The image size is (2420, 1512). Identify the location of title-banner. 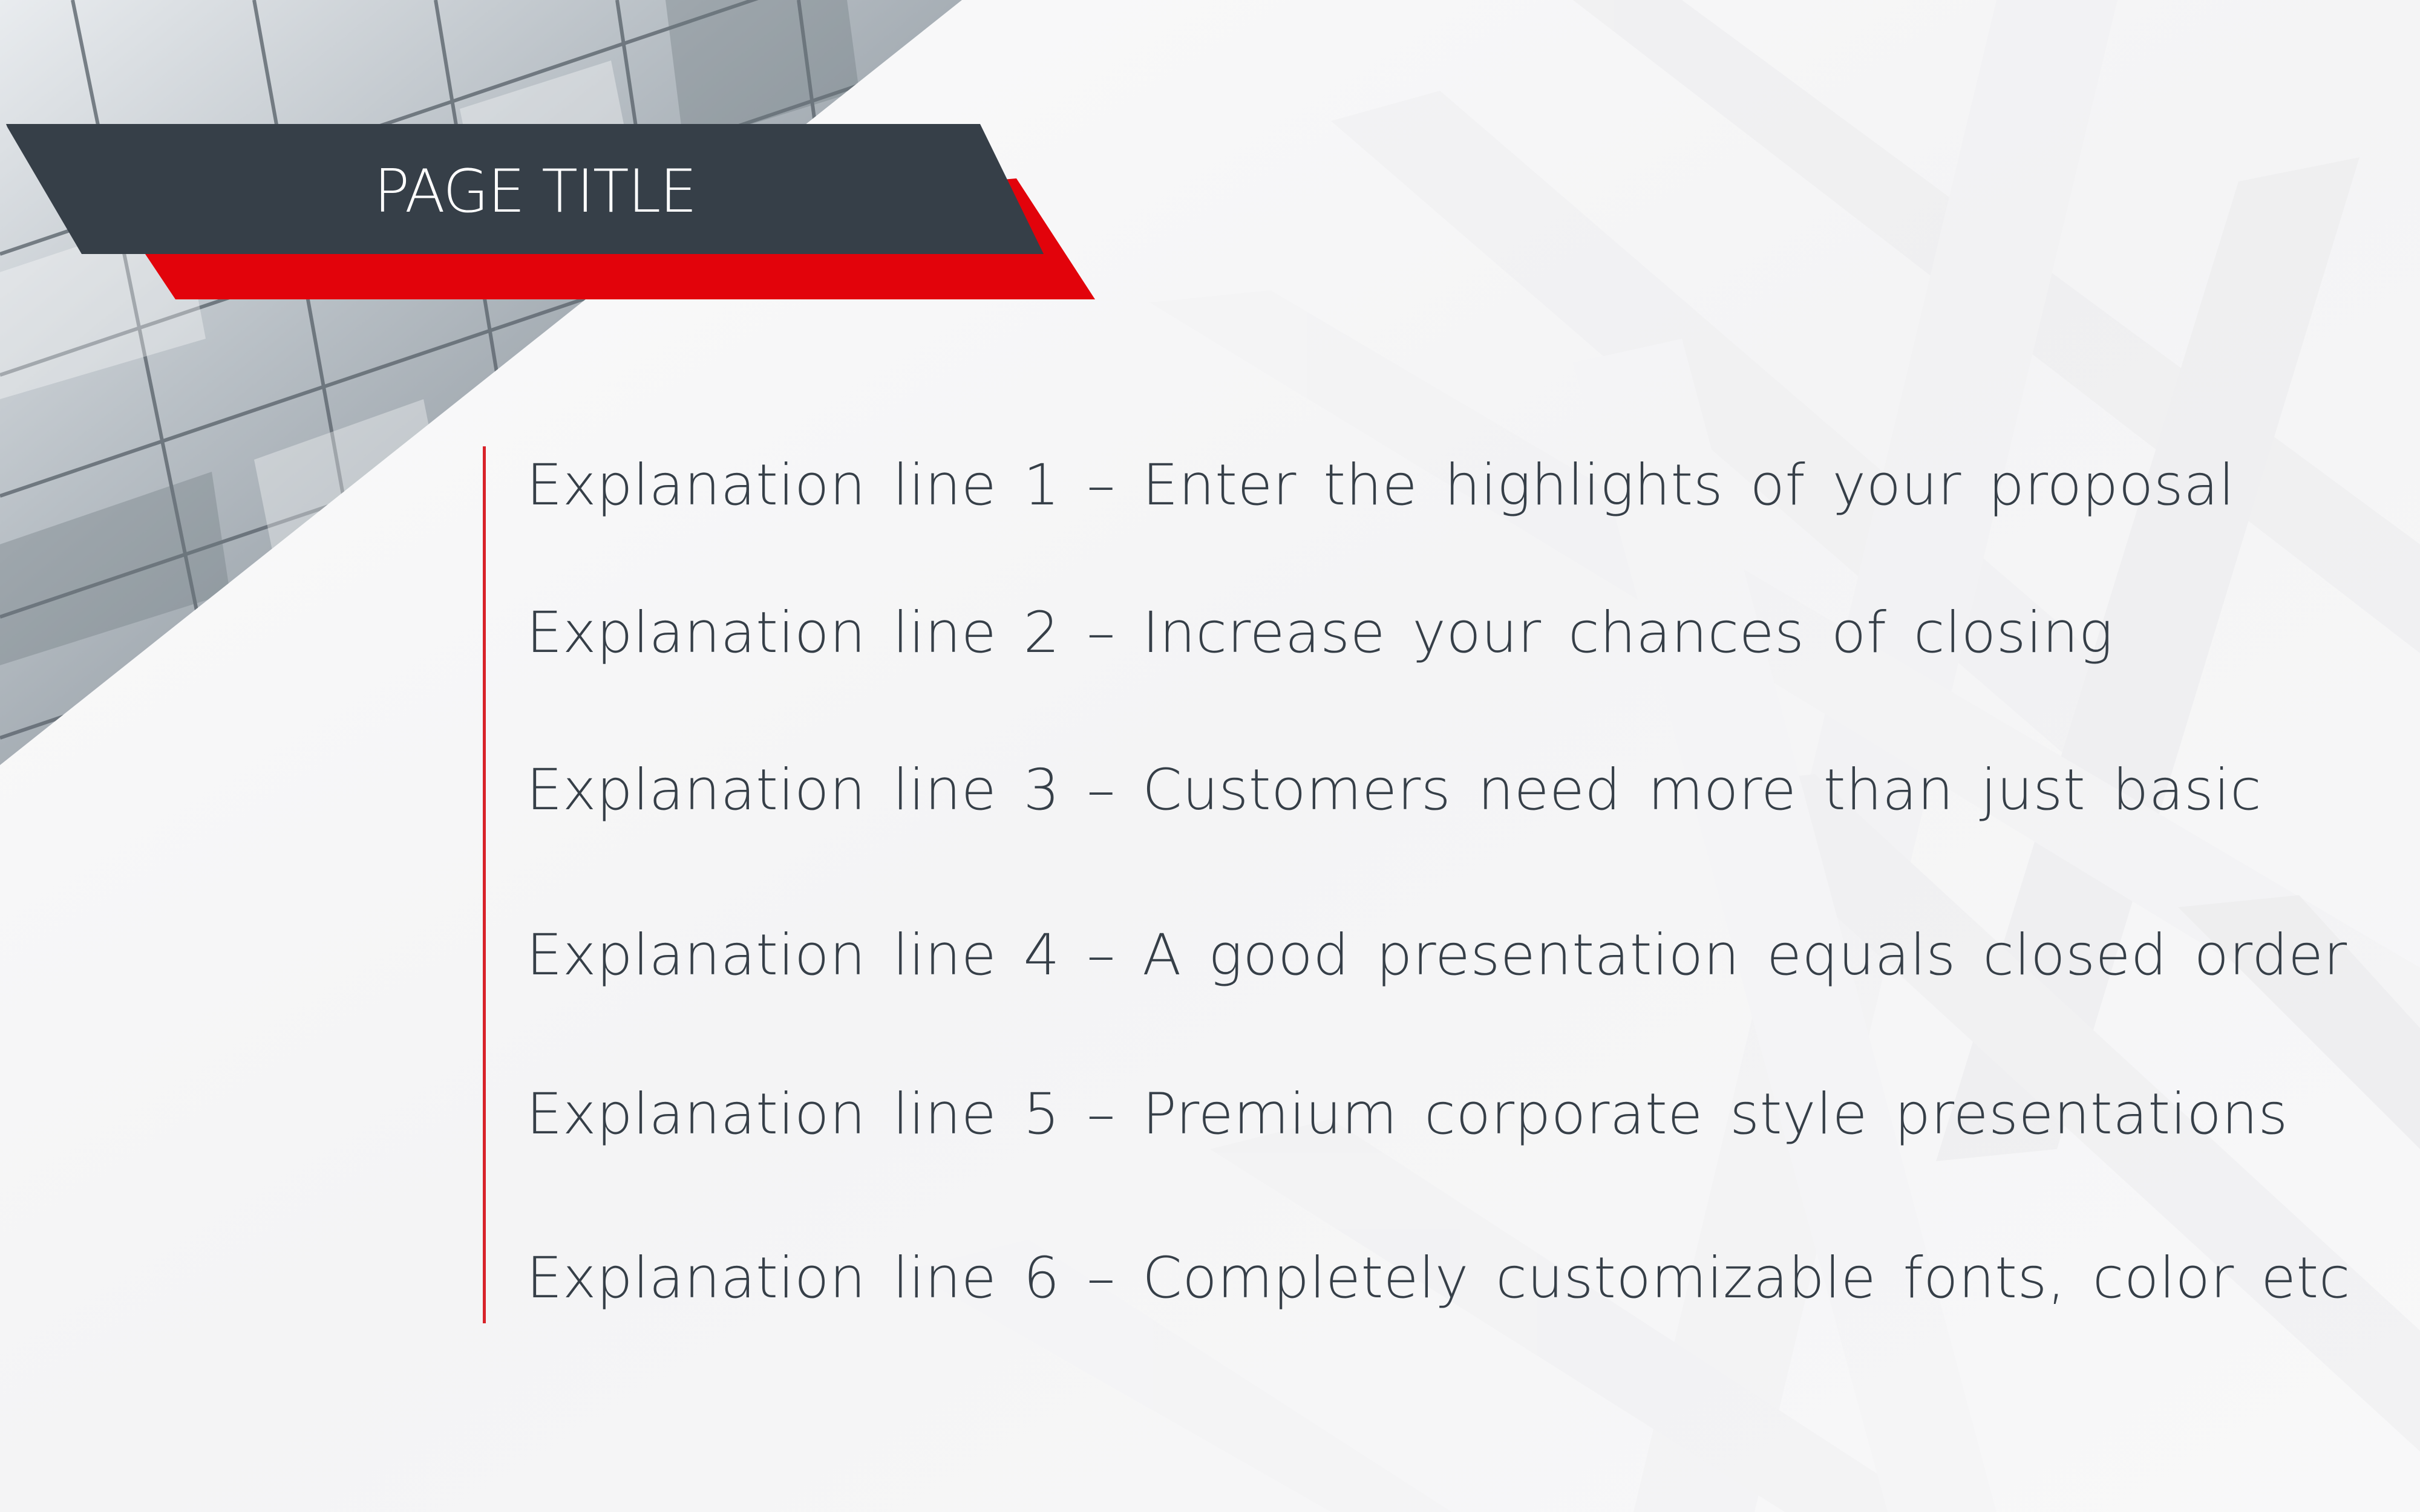
(550, 211).